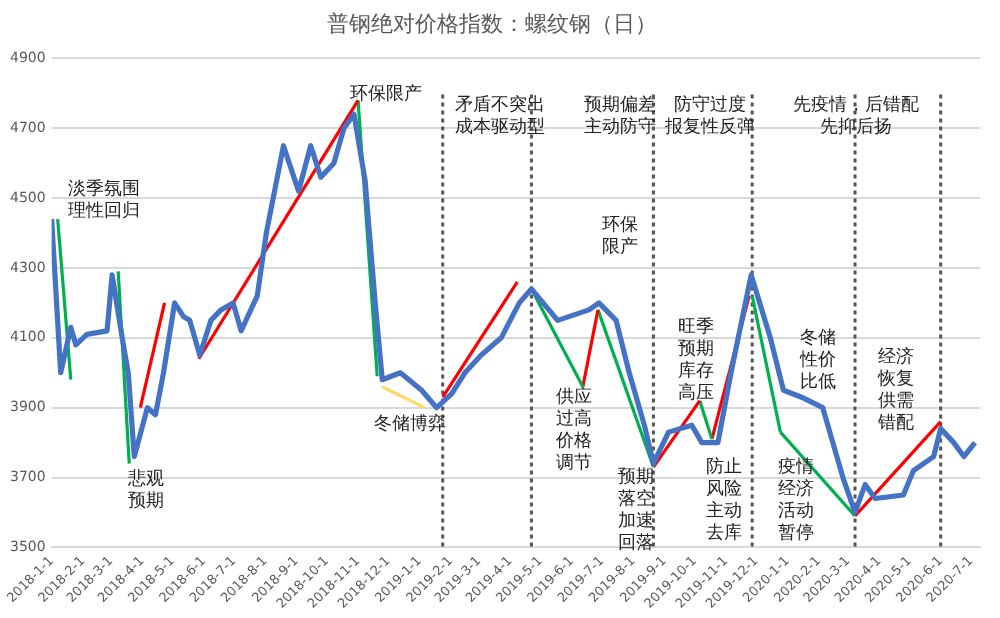  What do you see at coordinates (709, 115) in the screenshot?
I see `annotation: 防守过度报复性反弹` at bounding box center [709, 115].